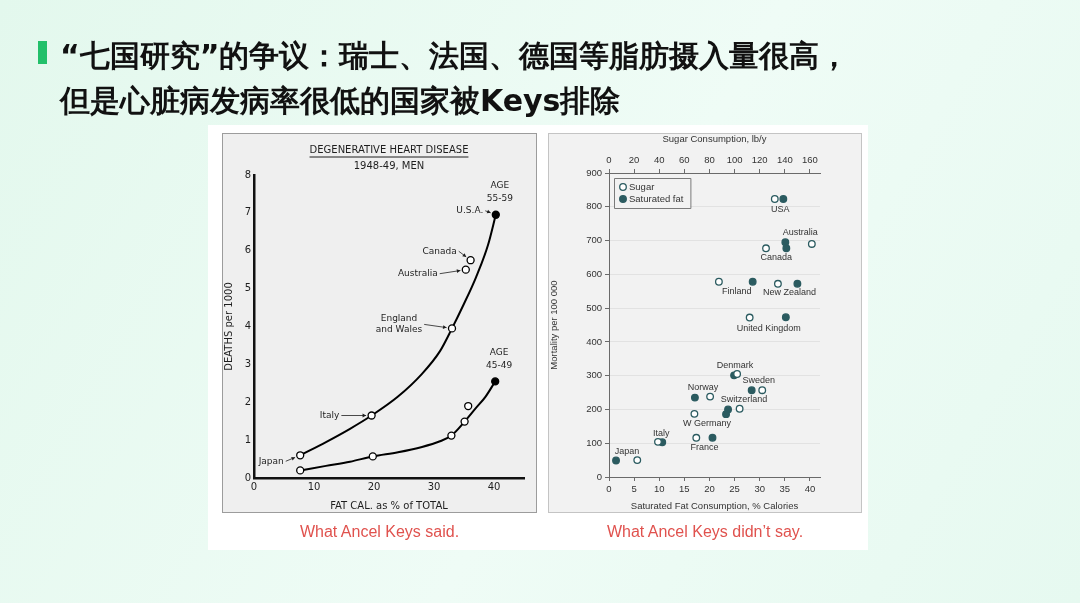 The height and width of the screenshot is (603, 1080). Describe the element at coordinates (758, 380) in the screenshot. I see `annotation: Sweden` at that location.